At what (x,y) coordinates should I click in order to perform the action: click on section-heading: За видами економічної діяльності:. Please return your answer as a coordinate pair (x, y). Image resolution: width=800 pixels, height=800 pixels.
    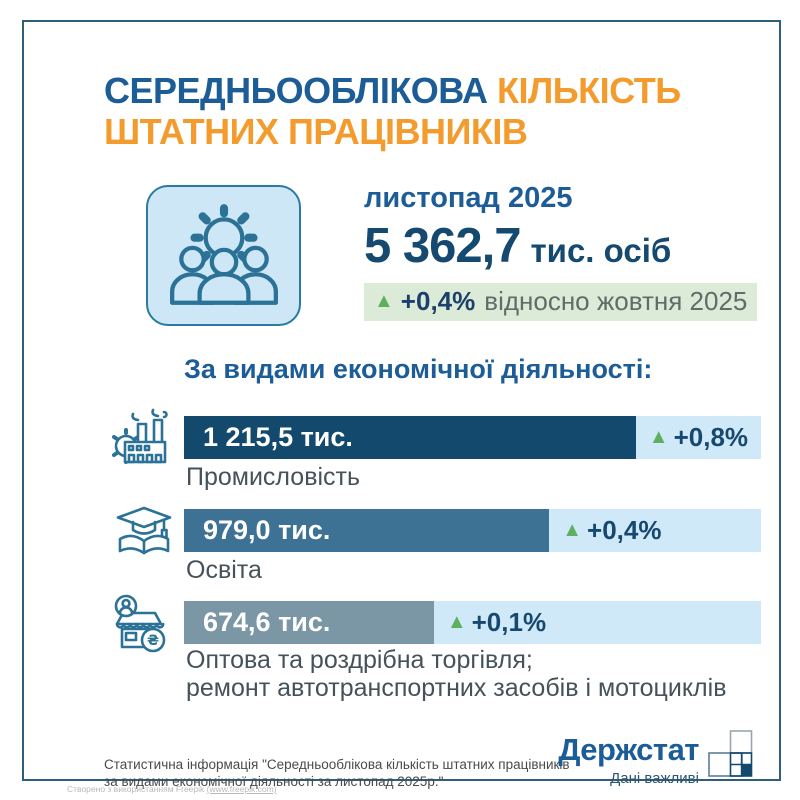
    Looking at the image, I should click on (418, 369).